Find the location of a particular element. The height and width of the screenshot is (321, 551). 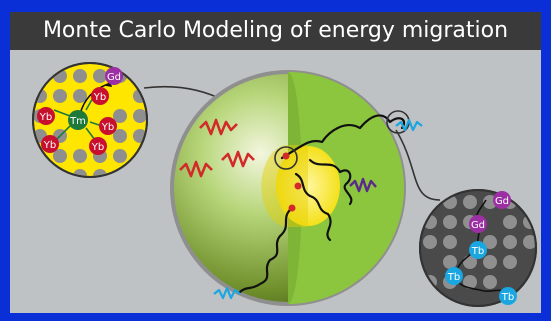

title-bar: Monte Carlo Modeling of energy migration is located at coordinates (275, 31).